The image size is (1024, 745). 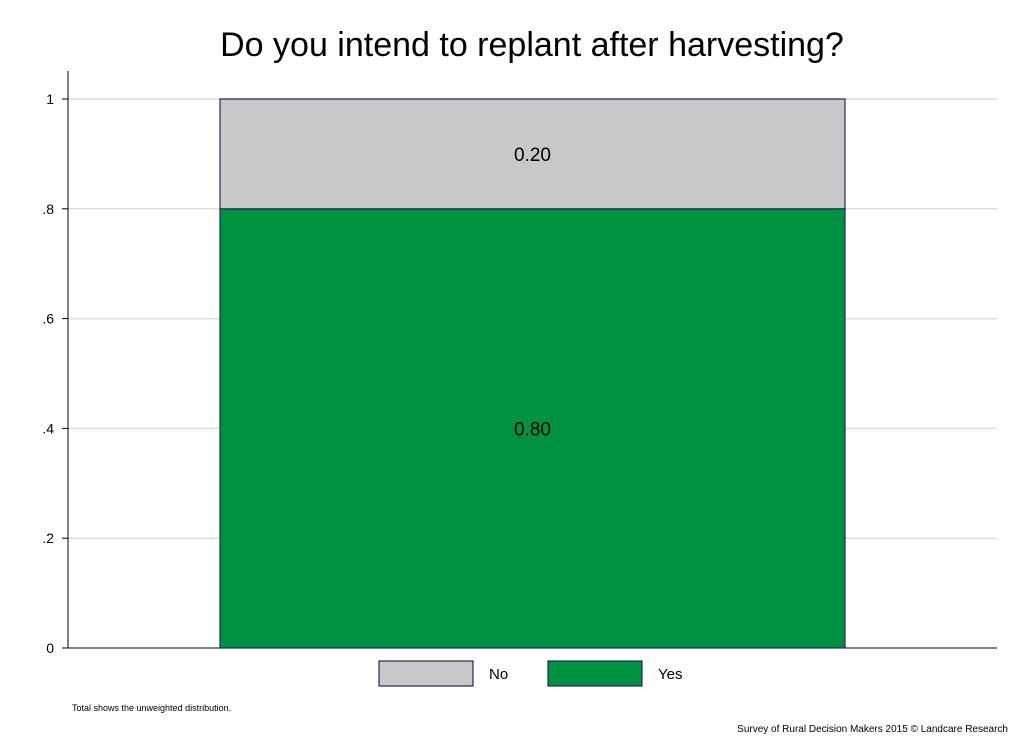 I want to click on legend-swatch-yes, so click(x=595, y=673).